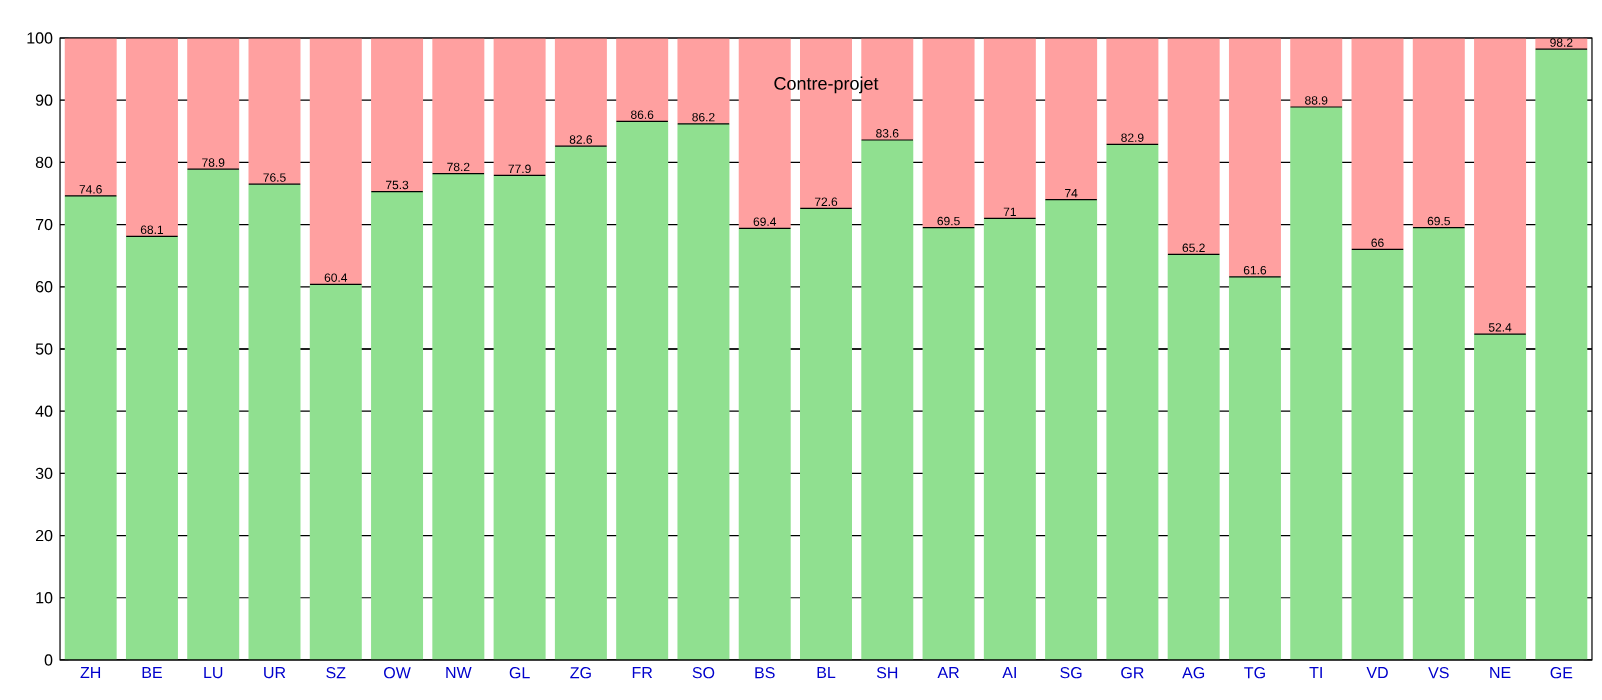 This screenshot has height=700, width=1602. I want to click on x-tick-label: TG, so click(1254, 673).